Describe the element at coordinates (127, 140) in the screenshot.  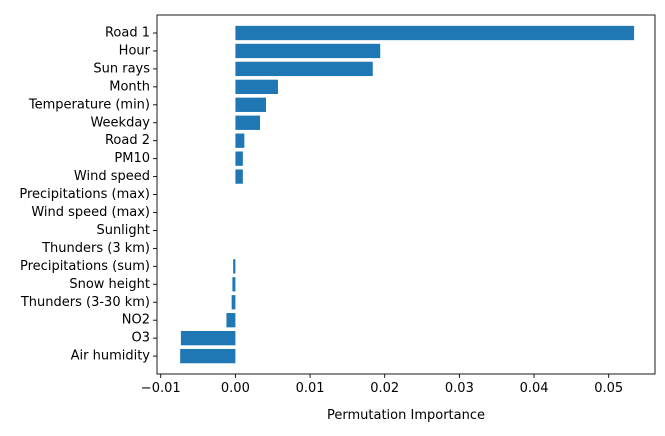
I see `y-tick-label: Road 2` at that location.